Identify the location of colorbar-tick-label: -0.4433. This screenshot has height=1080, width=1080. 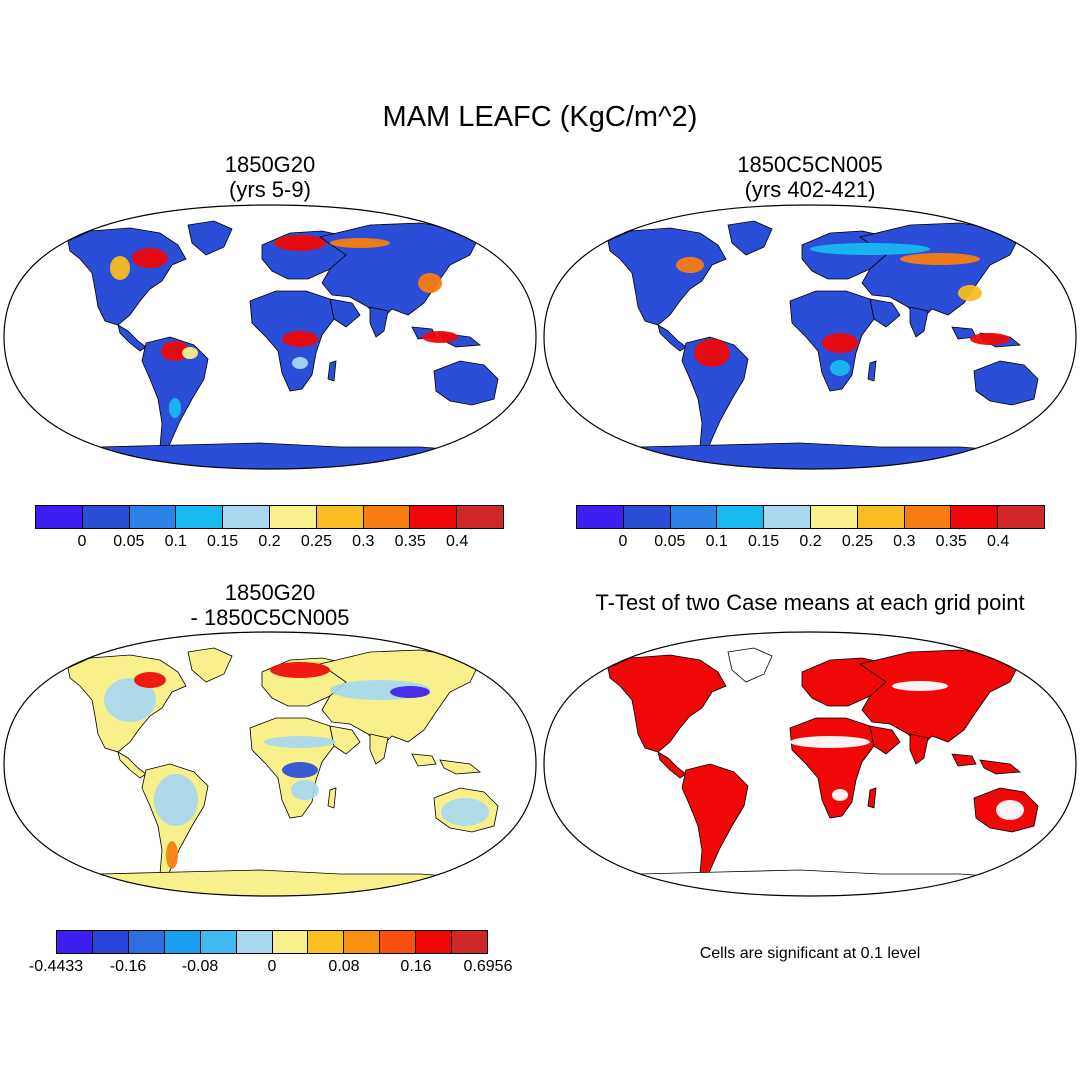
(56, 966).